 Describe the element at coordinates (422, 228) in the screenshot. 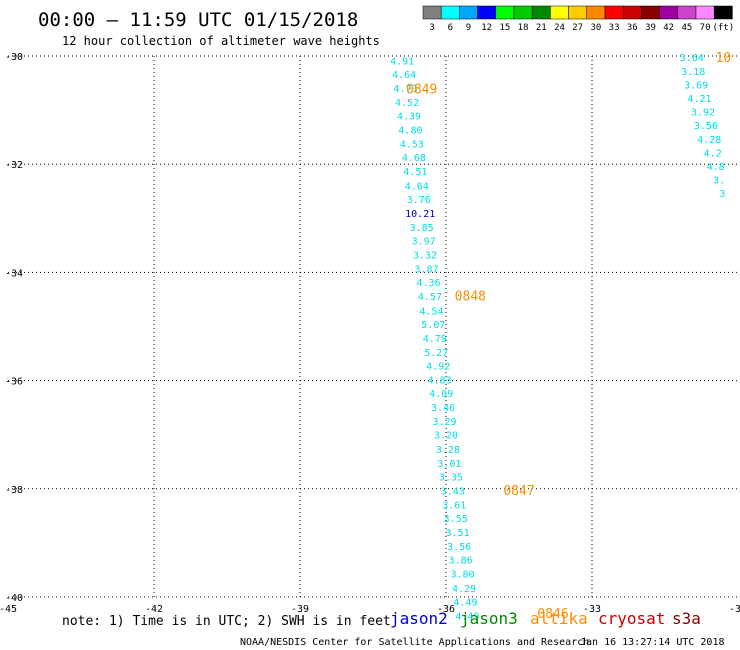

I see `wave-height-value: 3.85` at that location.